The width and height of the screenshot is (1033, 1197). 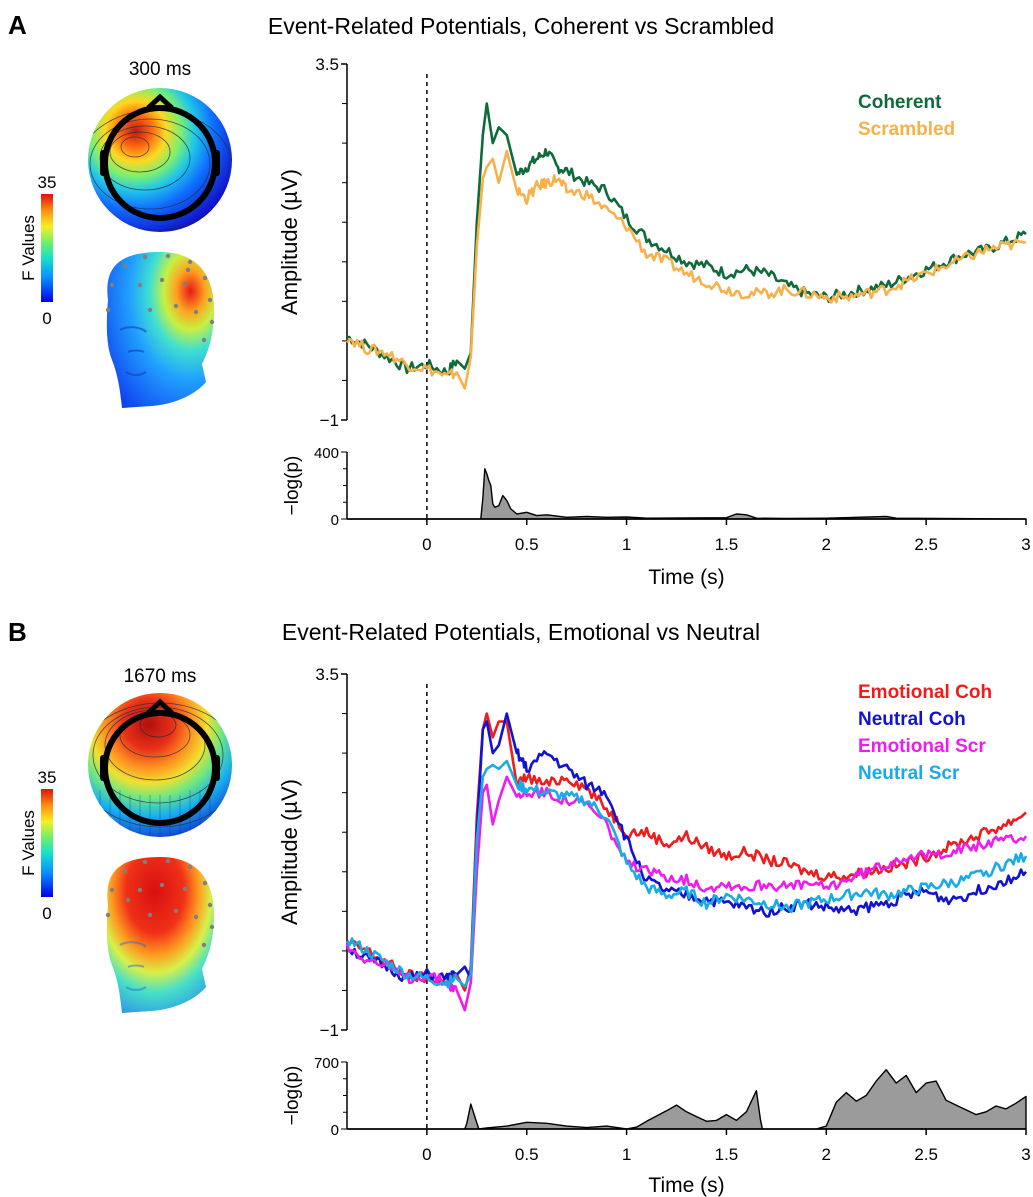 What do you see at coordinates (326, 1063) in the screenshot?
I see `significance-y-tick-label: 700` at bounding box center [326, 1063].